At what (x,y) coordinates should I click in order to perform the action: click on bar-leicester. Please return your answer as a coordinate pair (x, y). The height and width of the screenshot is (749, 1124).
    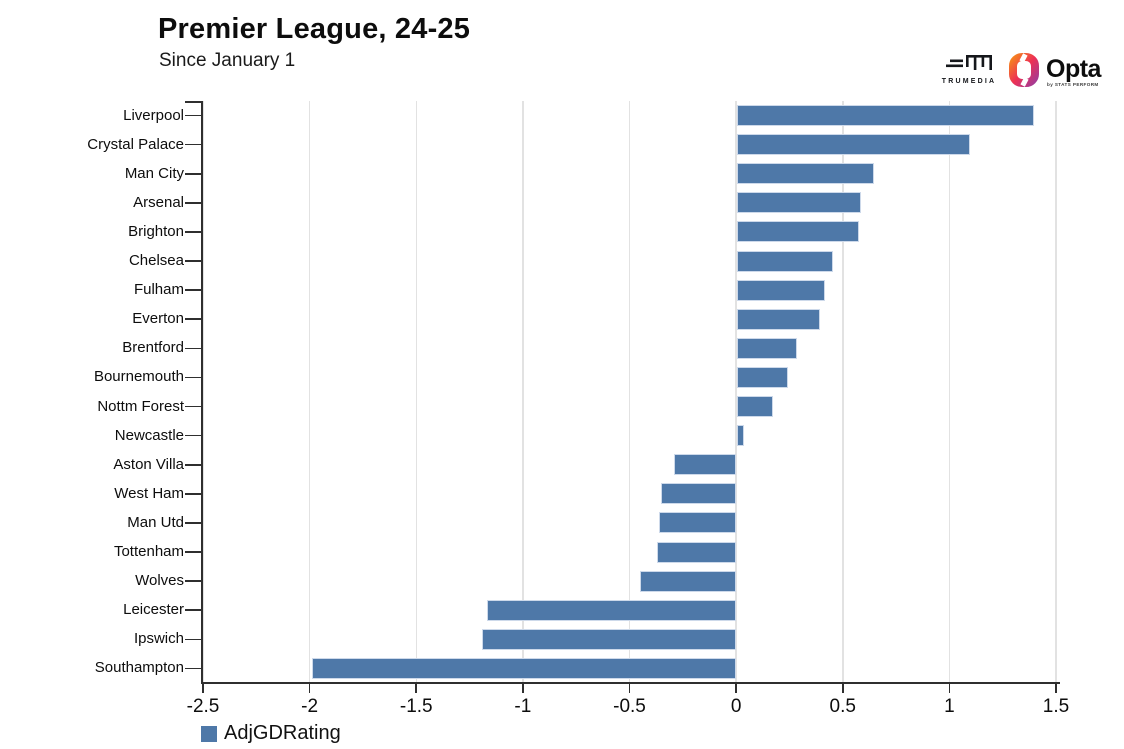
    Looking at the image, I should click on (611, 610).